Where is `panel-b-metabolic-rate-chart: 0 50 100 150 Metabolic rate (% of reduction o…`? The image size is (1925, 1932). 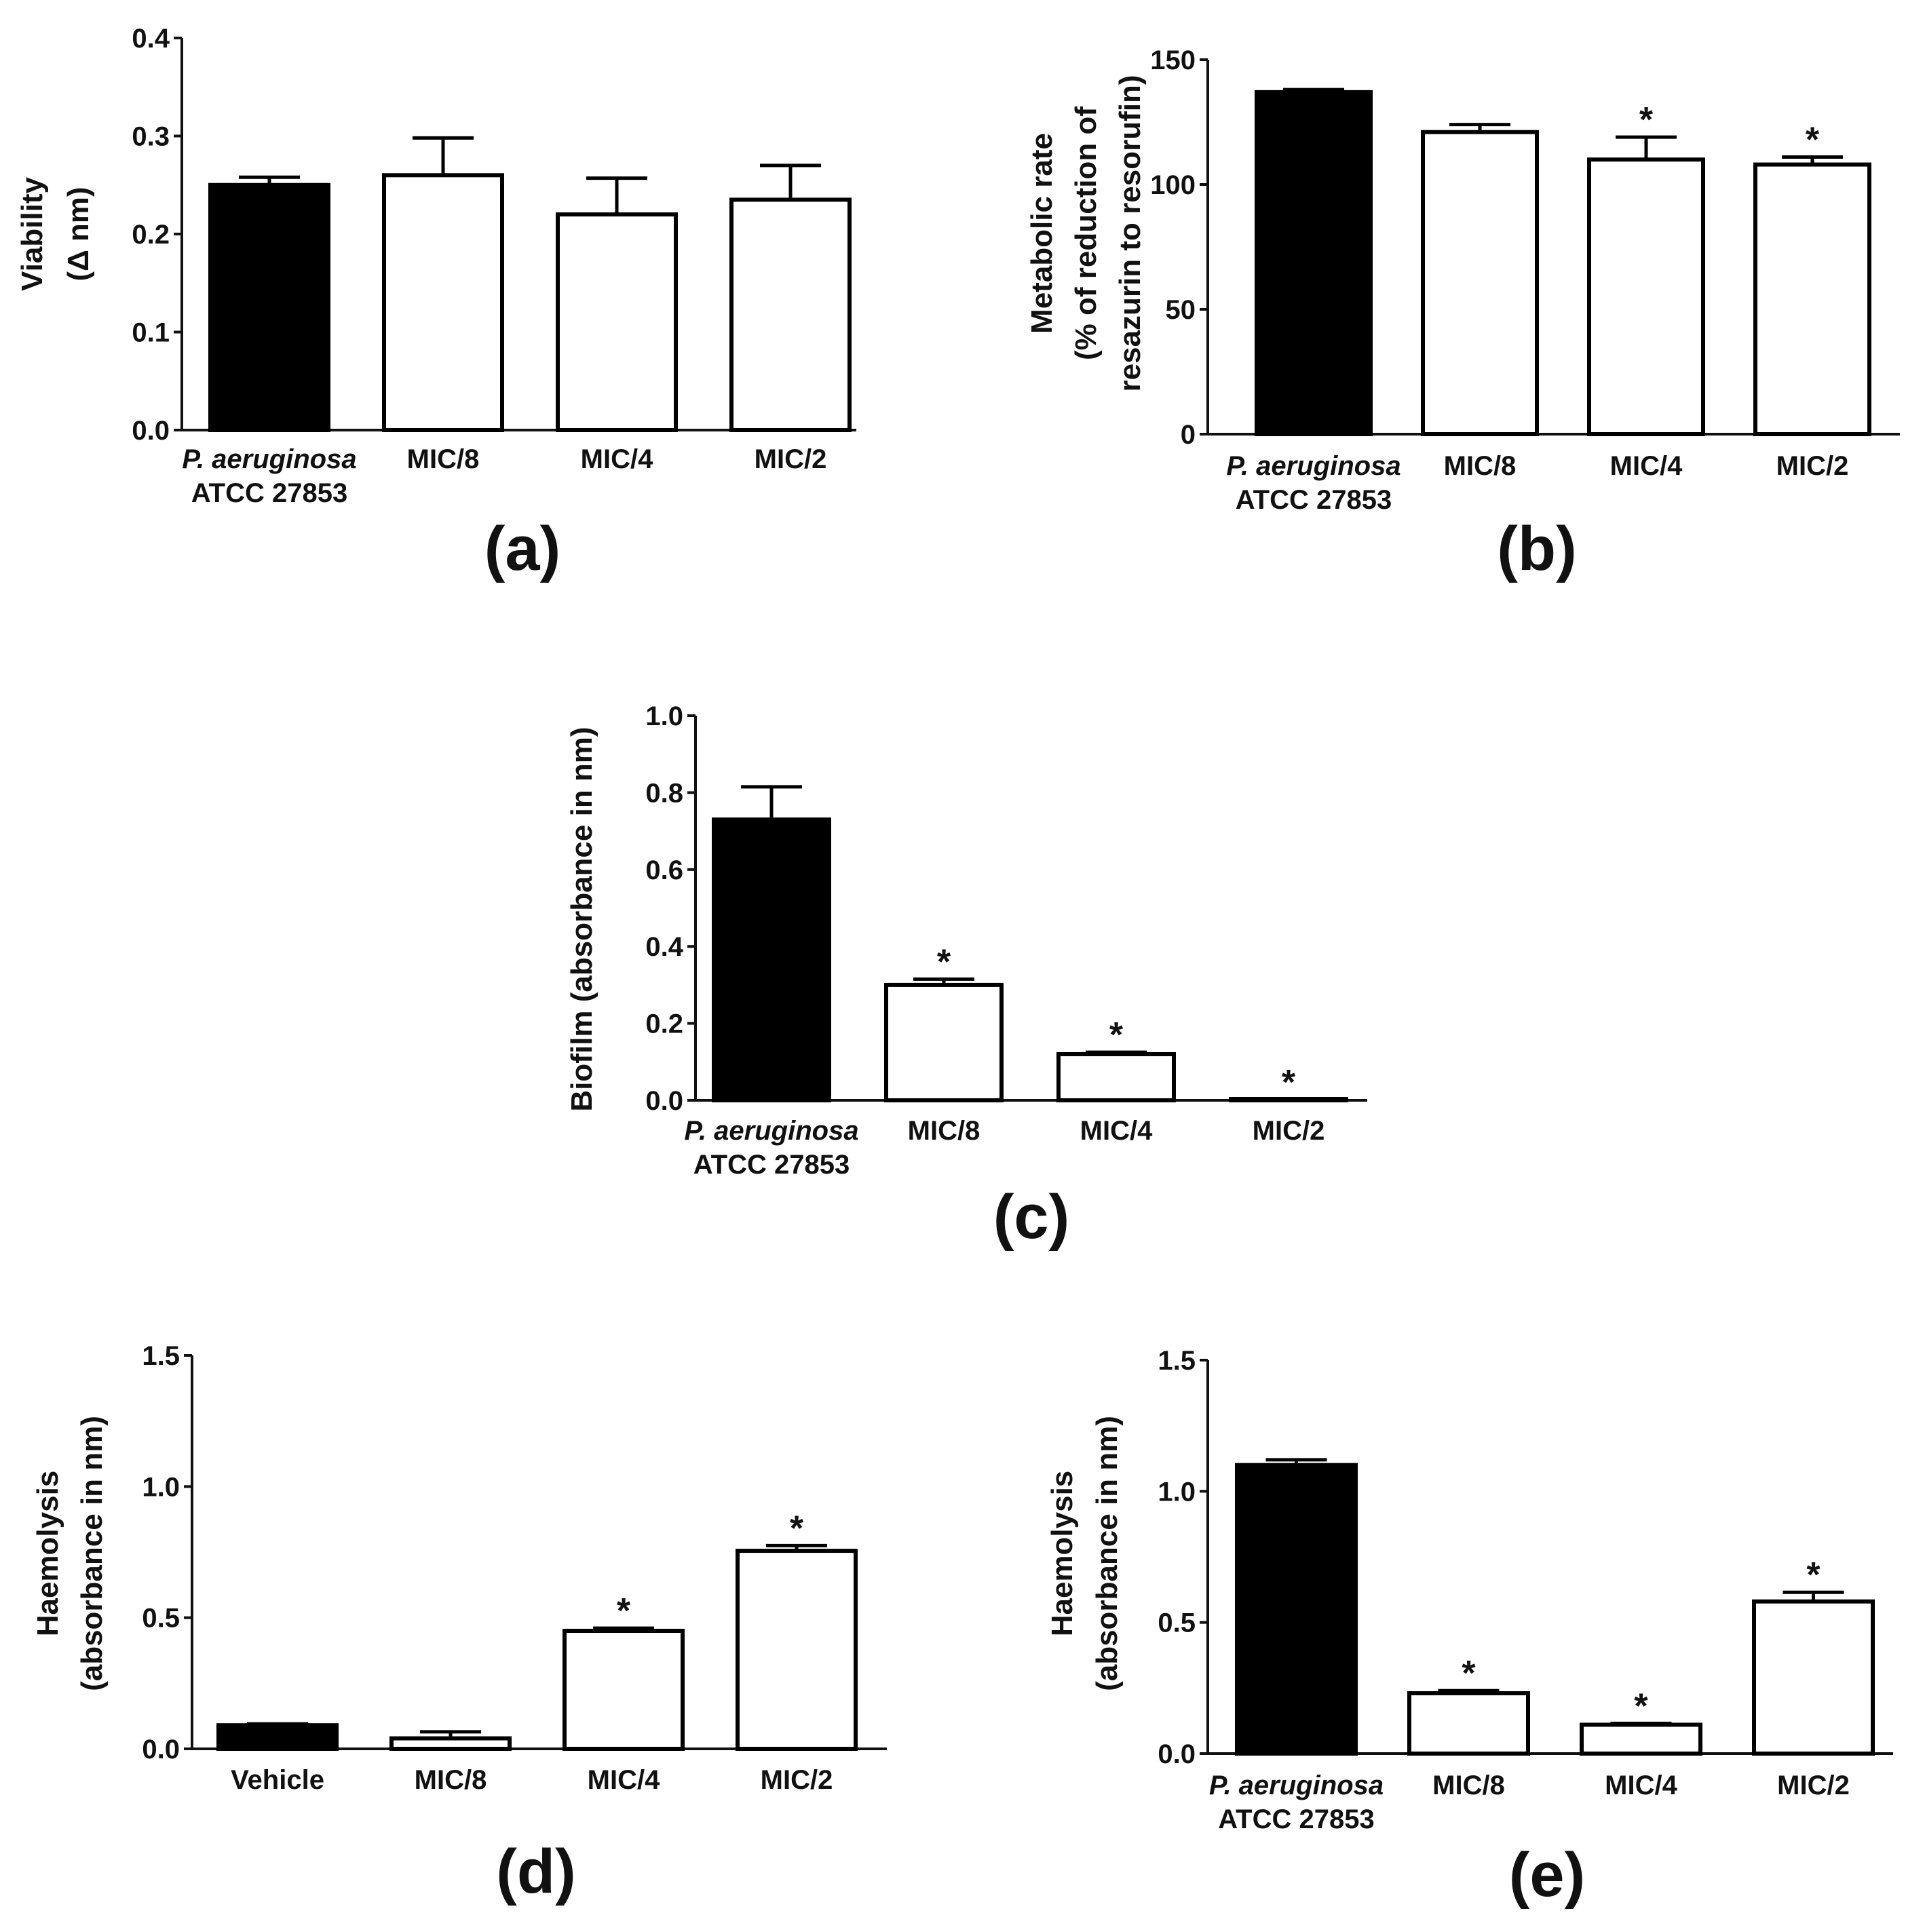
panel-b-metabolic-rate-chart: 0 50 100 150 Metabolic rate (% of reduction o… is located at coordinates (1462, 314).